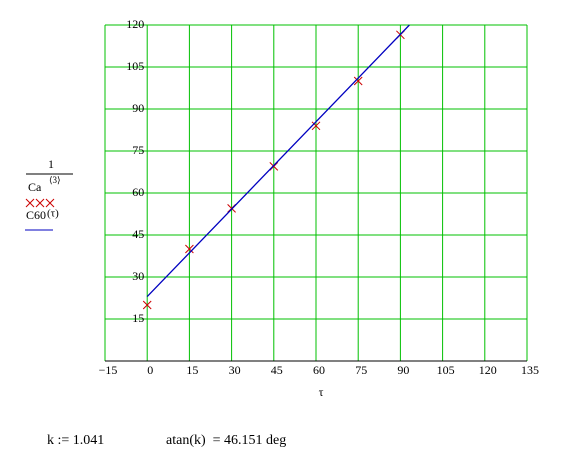 Image resolution: width=565 pixels, height=458 pixels. Describe the element at coordinates (361, 370) in the screenshot. I see `x-tick-label: 75` at that location.